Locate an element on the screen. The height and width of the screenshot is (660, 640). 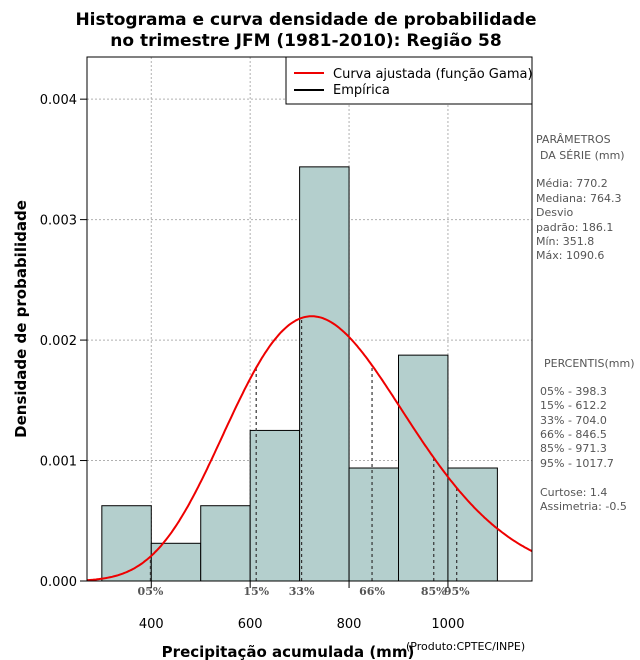
chart-title-line2: no trimestre JFM (1981-2010): Região 58 is located at coordinates (305, 41).